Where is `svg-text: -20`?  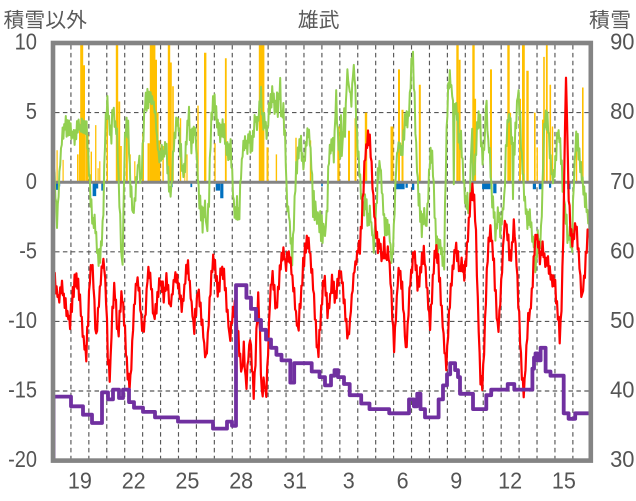 svg-text: -20 is located at coordinates (22, 459).